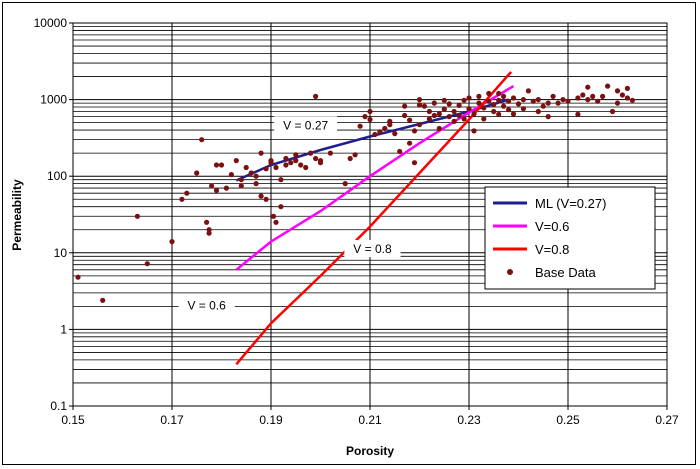 The height and width of the screenshot is (469, 700). Describe the element at coordinates (271, 420) in the screenshot. I see `x-tick-label: 0.19` at that location.